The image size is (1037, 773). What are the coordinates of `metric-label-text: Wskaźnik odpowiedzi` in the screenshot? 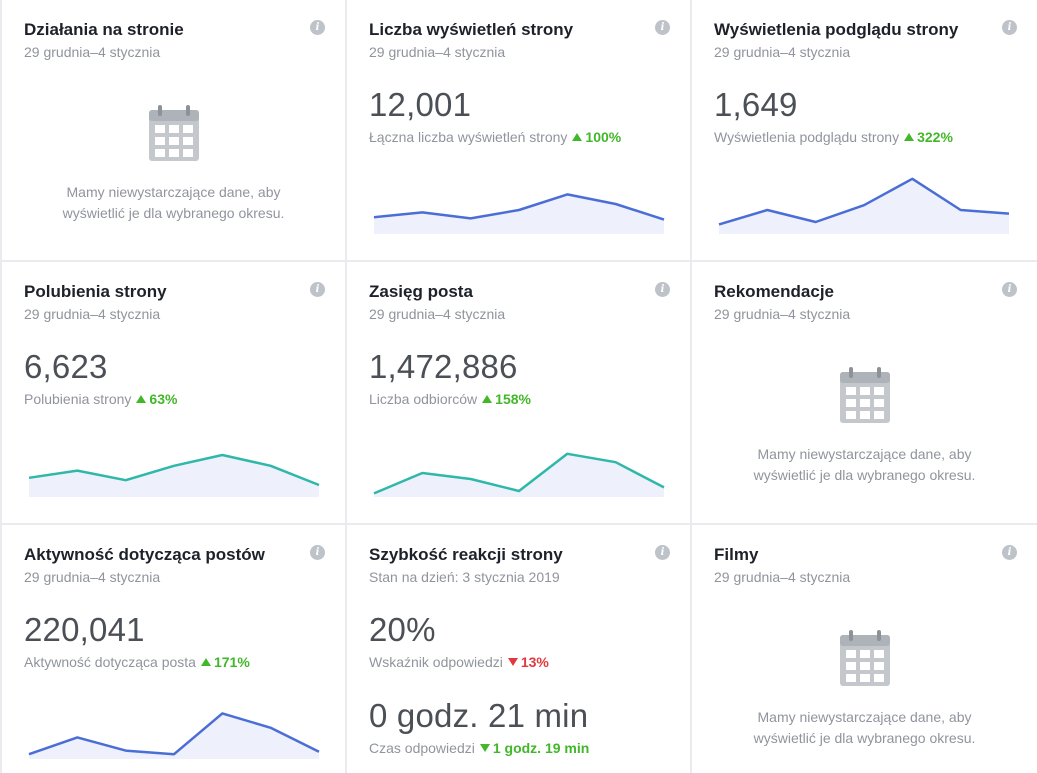 It's located at (436, 662).